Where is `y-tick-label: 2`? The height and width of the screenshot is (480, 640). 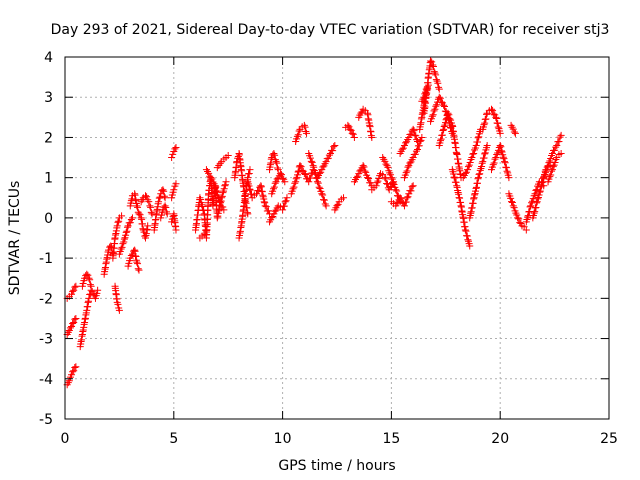
y-tick-label: 2 is located at coordinates (48, 138).